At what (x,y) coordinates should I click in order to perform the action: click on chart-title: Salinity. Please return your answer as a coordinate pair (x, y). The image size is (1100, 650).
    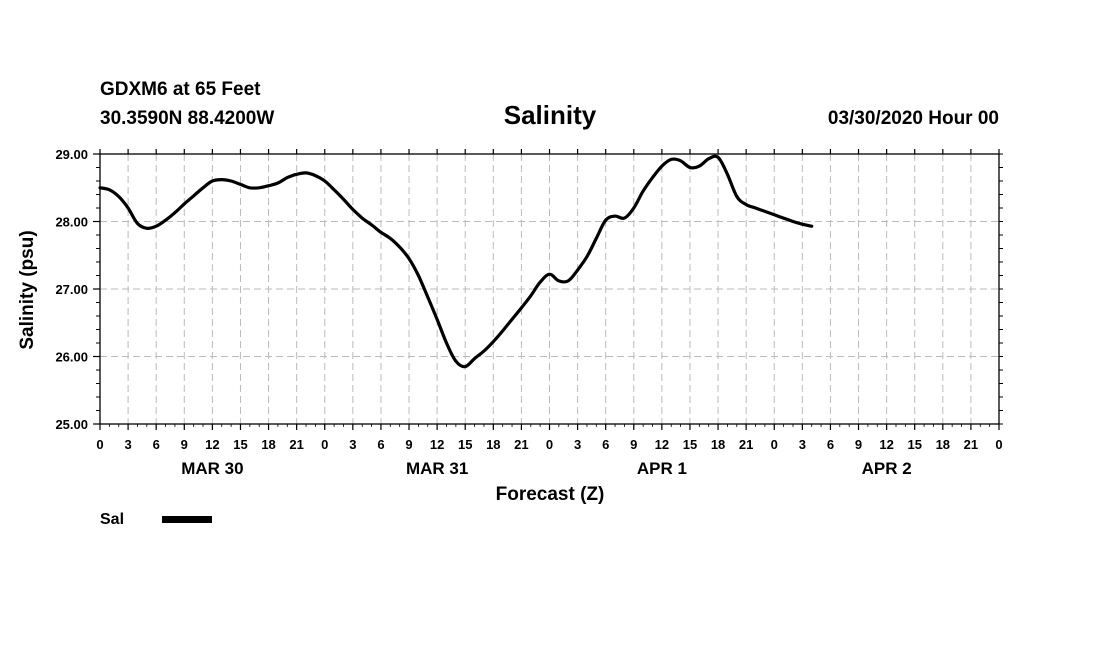
    Looking at the image, I should click on (550, 115).